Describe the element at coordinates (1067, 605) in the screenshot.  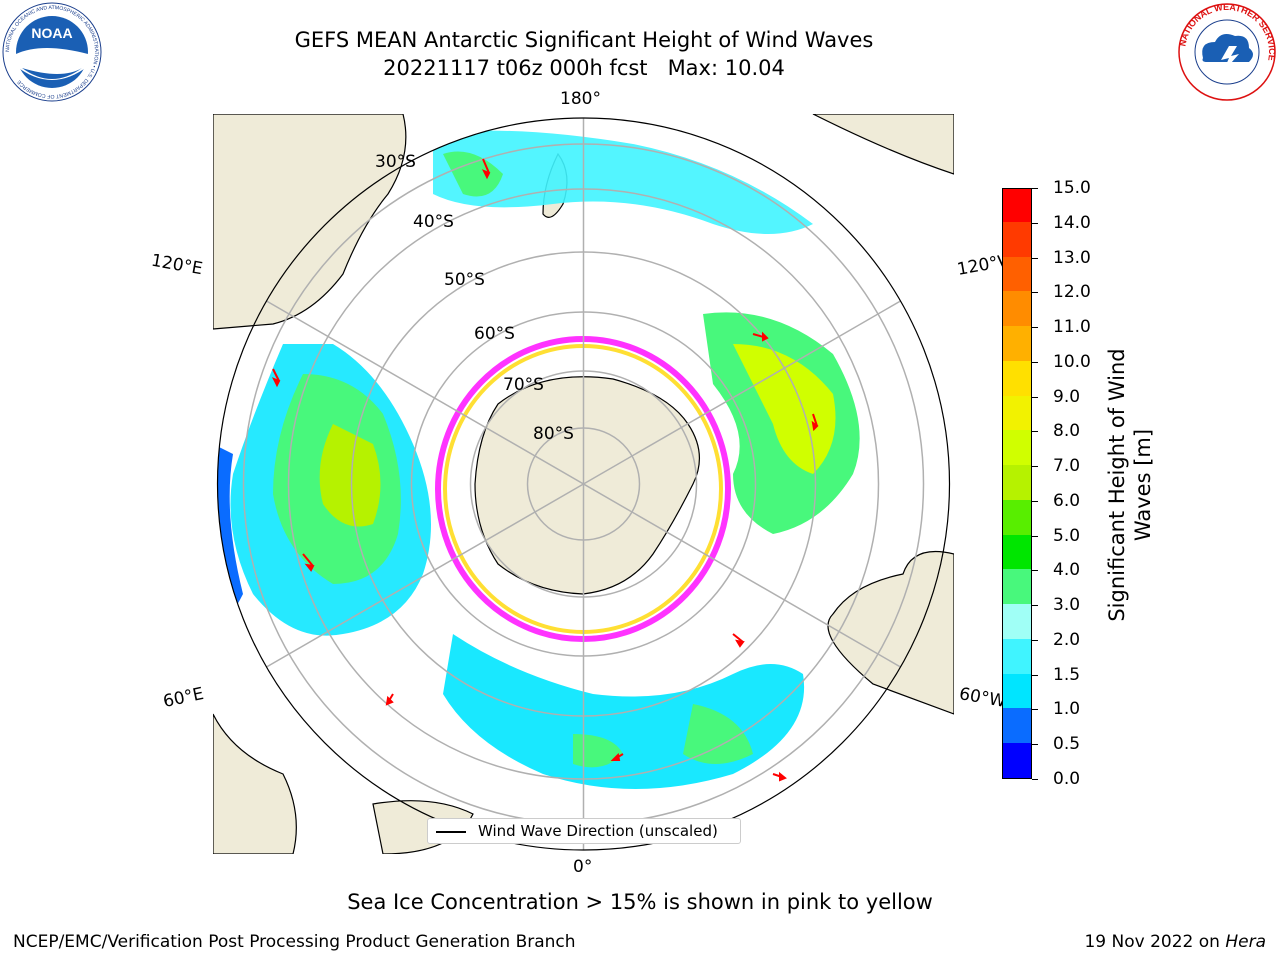
I see `colorbar-tick-label: 3.0` at that location.